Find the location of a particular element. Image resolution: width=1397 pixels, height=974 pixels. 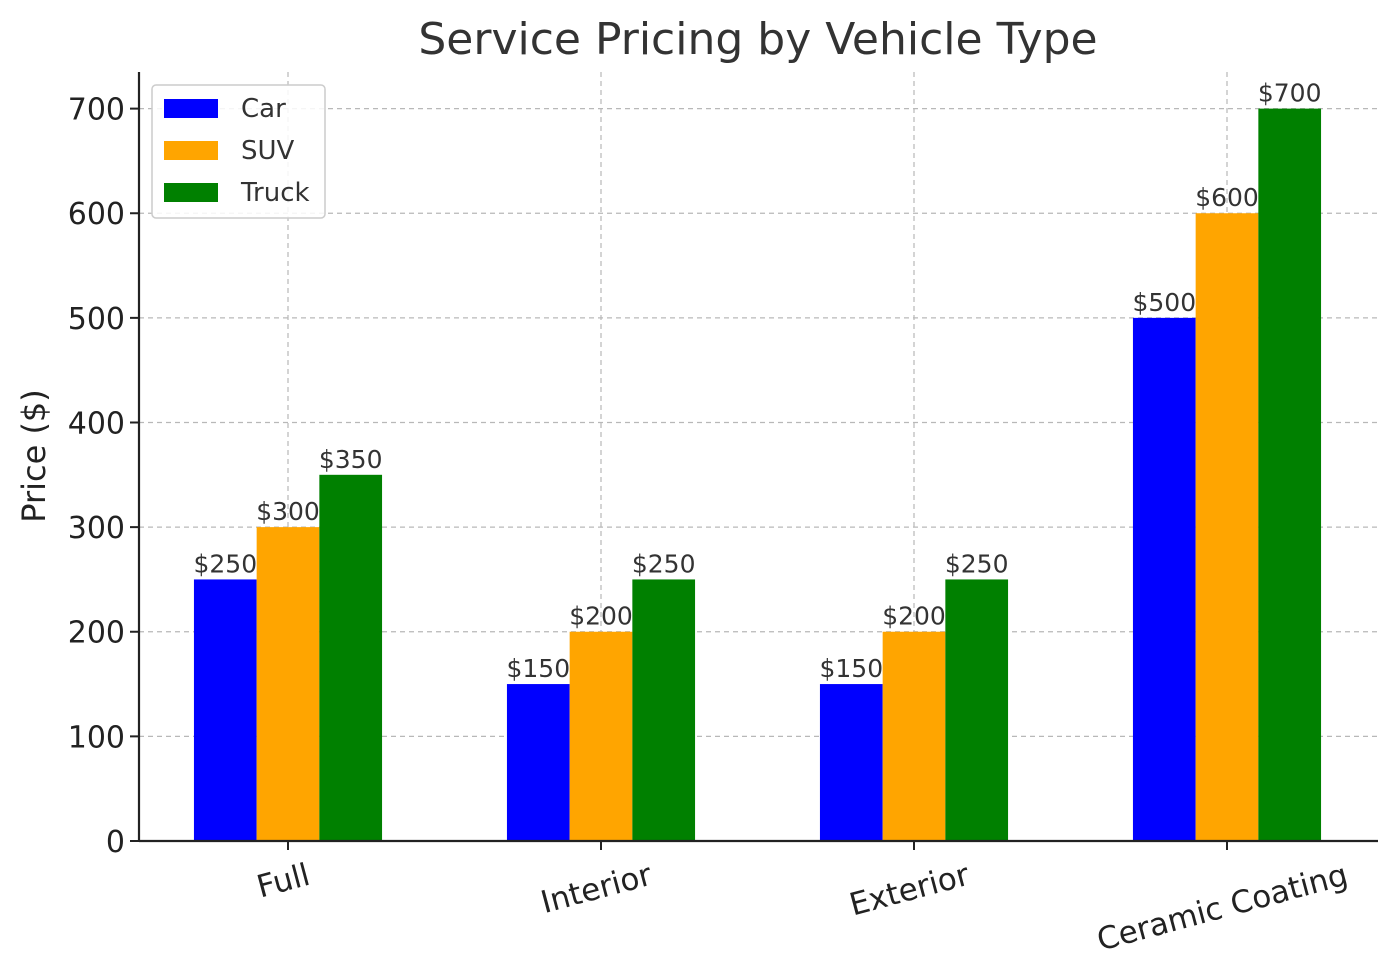

bar-car-ceramic-coating is located at coordinates (1164, 579).